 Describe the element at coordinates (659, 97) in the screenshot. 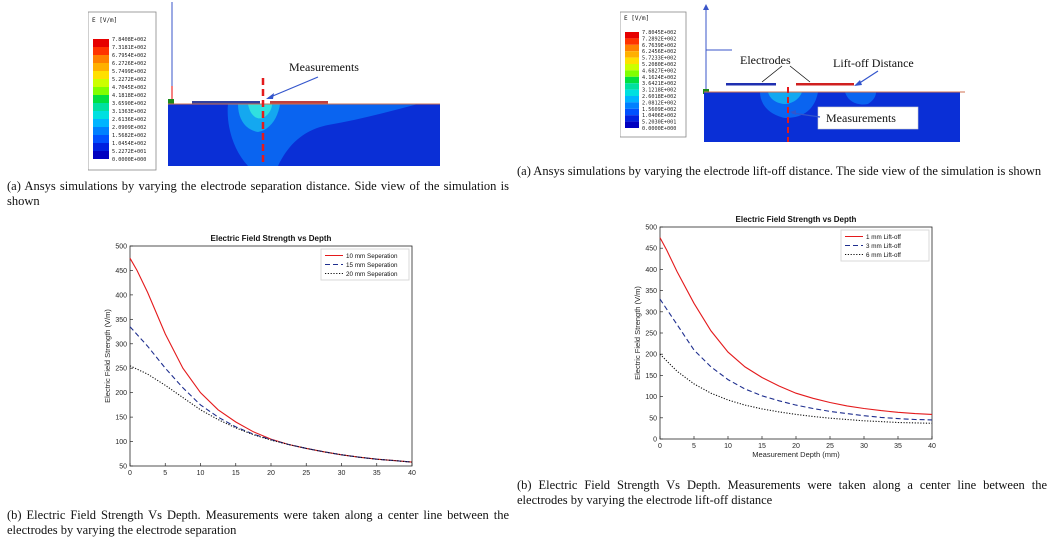

I see `cmap-label: 2.6018E+002` at that location.